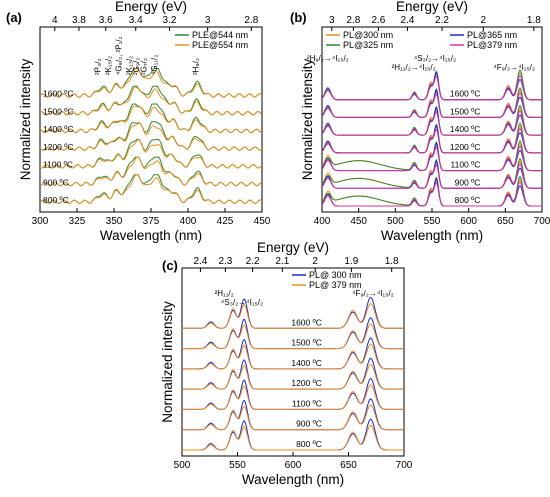 The image size is (550, 497). What do you see at coordinates (298, 17) in the screenshot?
I see `panel-label: (b)` at bounding box center [298, 17].